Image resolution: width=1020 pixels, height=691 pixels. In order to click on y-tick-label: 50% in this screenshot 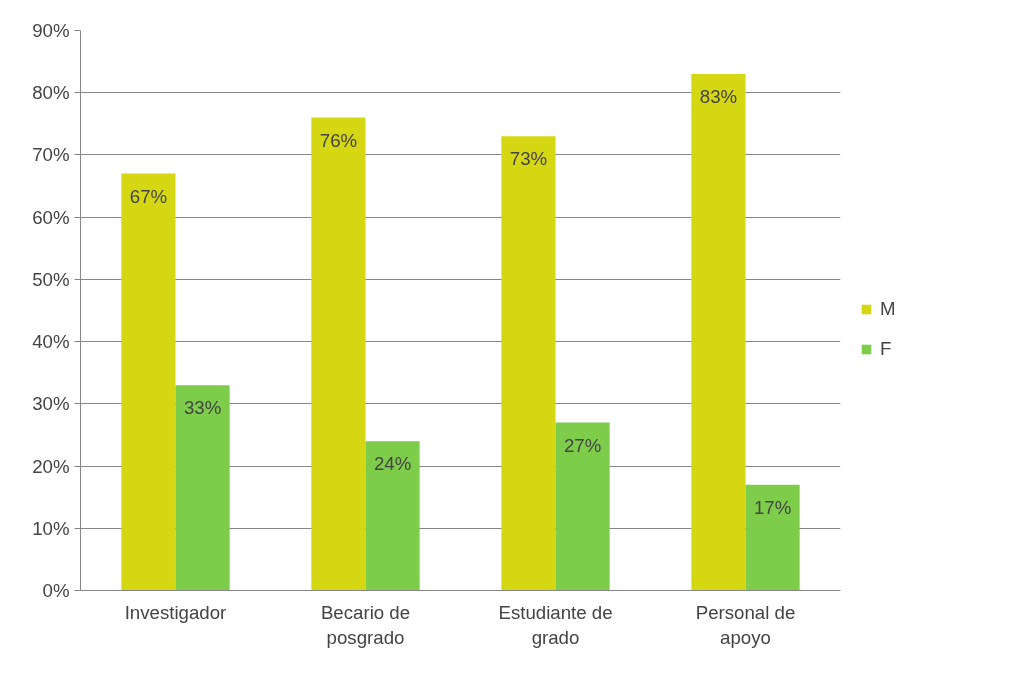, I will do `click(51, 279)`.